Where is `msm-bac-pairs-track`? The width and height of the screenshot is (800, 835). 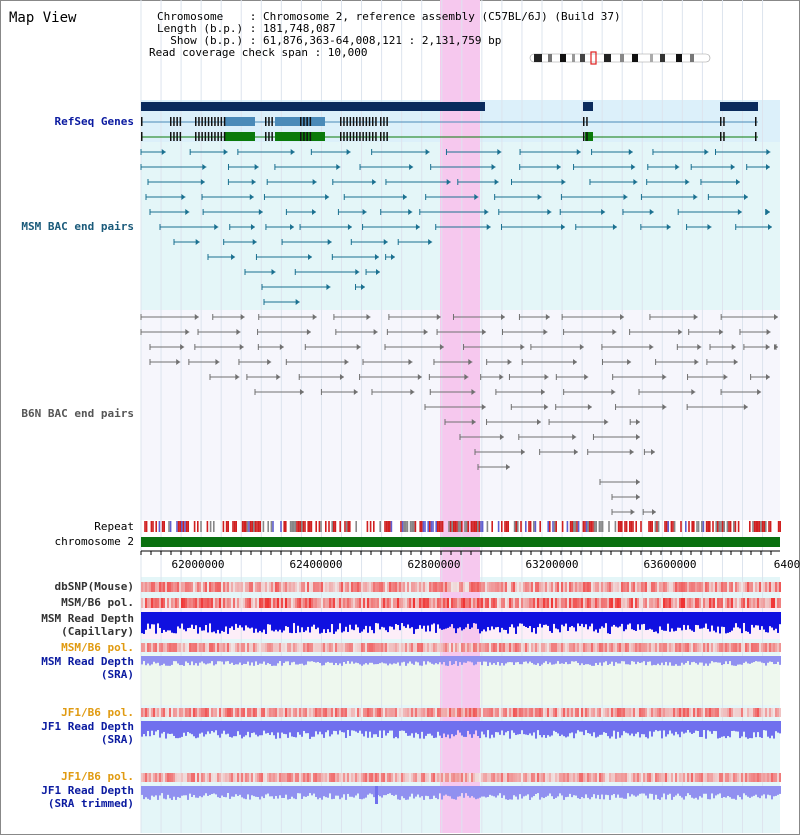 msm-bac-pairs-track is located at coordinates (456, 227).